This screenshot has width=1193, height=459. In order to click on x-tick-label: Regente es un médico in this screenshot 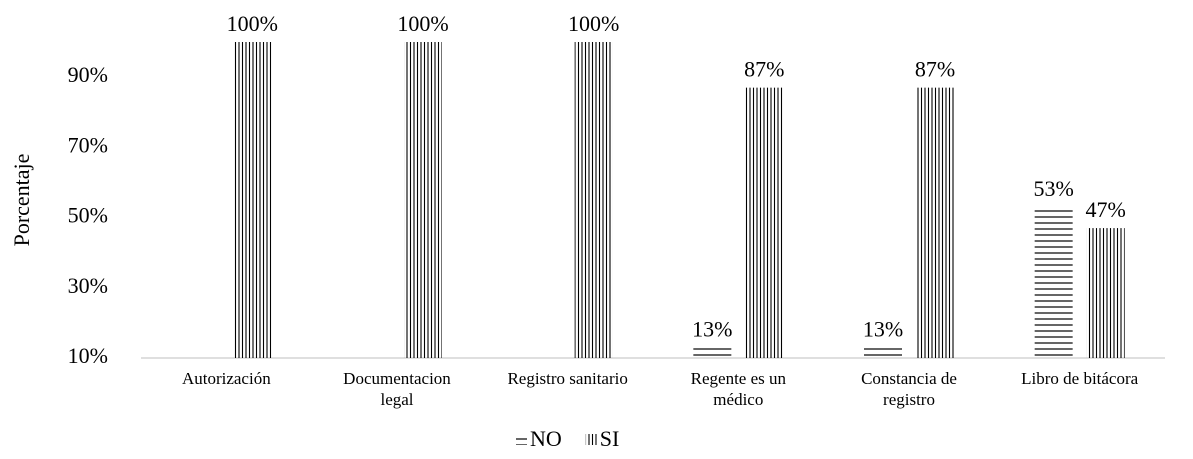, I will do `click(738, 389)`.